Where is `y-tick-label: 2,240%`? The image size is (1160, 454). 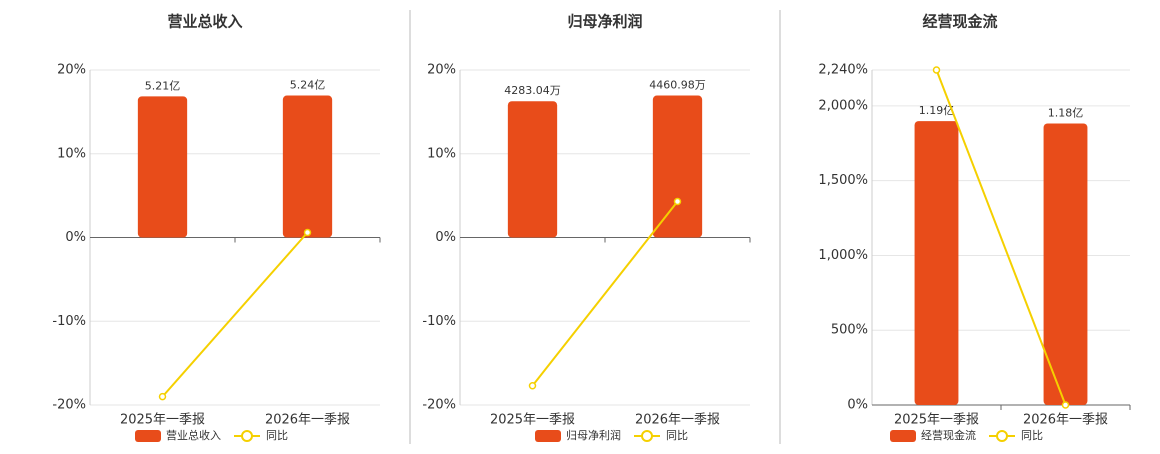
y-tick-label: 2,240% is located at coordinates (843, 70).